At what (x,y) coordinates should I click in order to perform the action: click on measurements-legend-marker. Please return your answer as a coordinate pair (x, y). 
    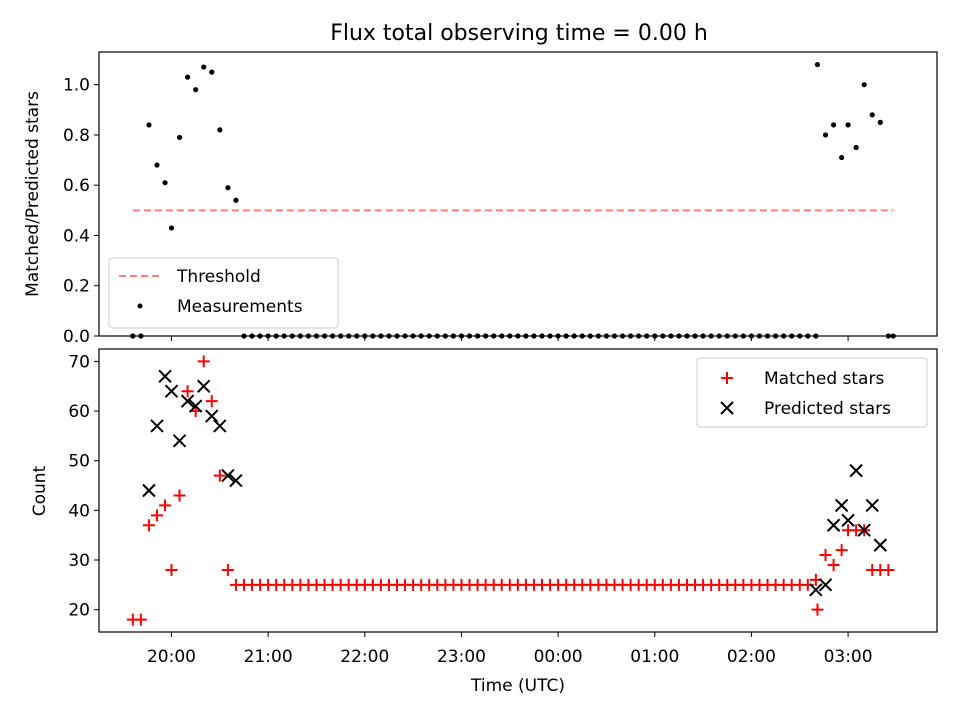
    Looking at the image, I should click on (140, 306).